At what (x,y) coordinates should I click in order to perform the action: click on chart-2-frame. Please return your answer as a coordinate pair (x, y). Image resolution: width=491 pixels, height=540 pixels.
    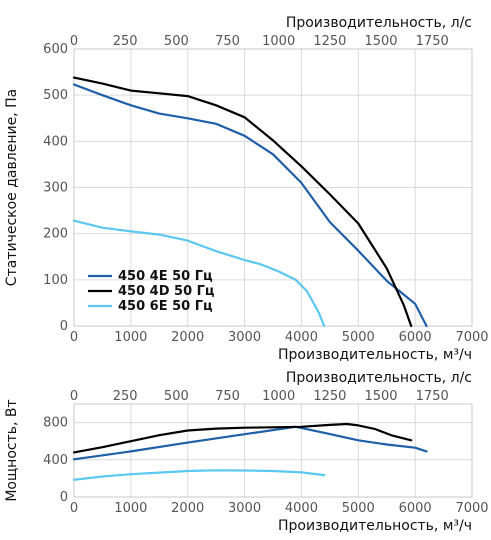
    Looking at the image, I should click on (273, 450).